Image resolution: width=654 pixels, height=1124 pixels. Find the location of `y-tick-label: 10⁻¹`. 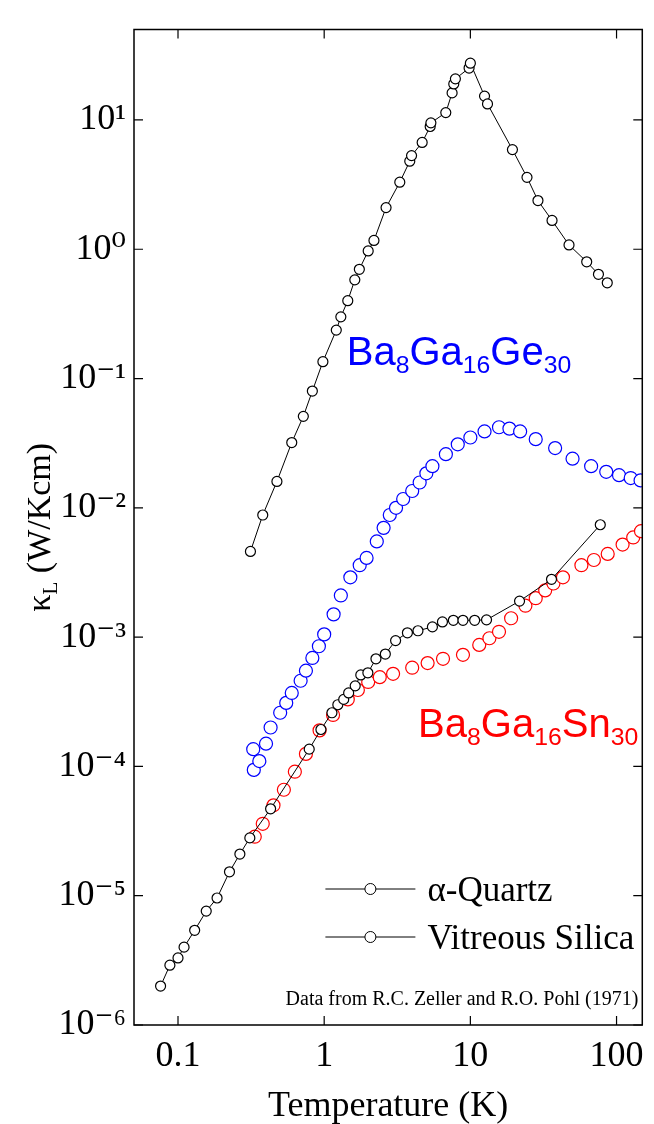

y-tick-label: 10⁻¹ is located at coordinates (93, 376).